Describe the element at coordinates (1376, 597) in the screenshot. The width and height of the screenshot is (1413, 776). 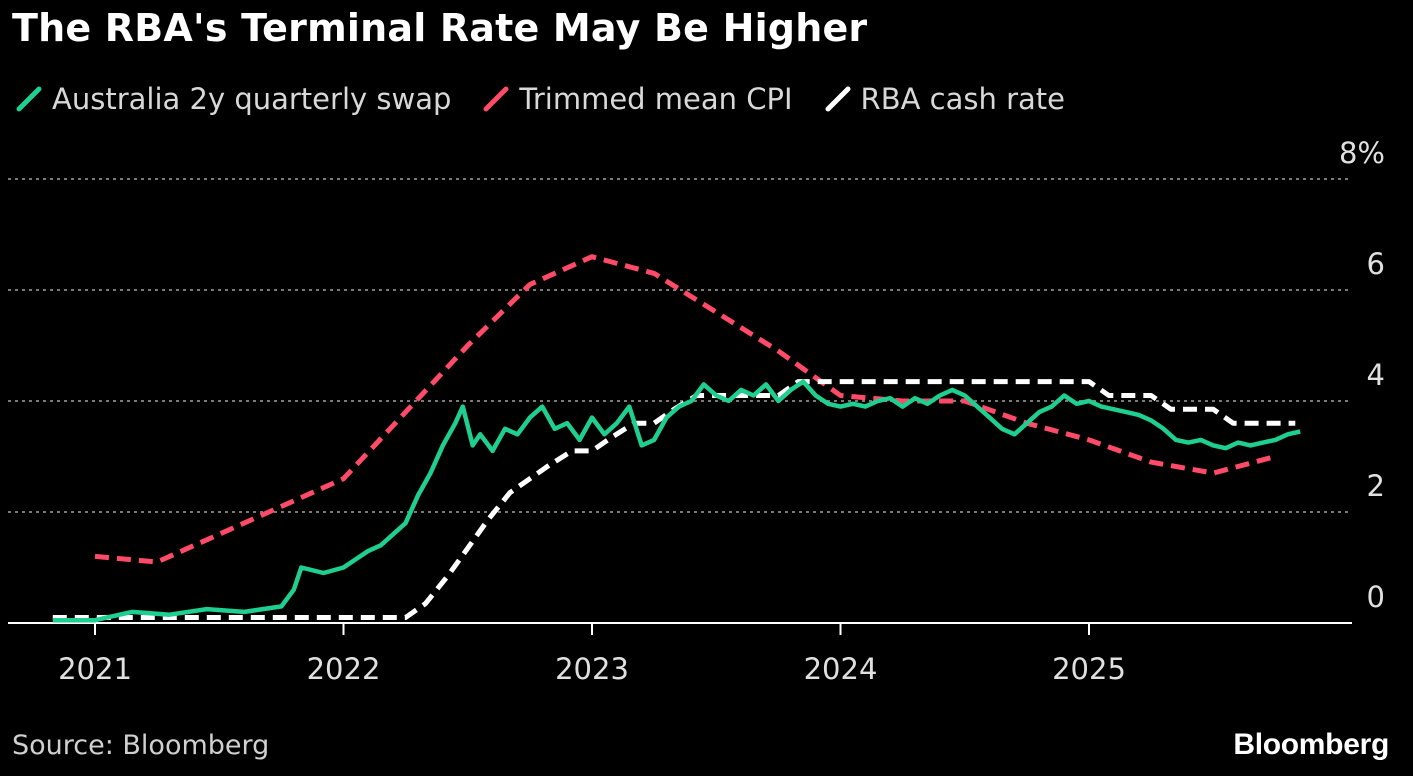
I see `y-tick-label: 0` at that location.